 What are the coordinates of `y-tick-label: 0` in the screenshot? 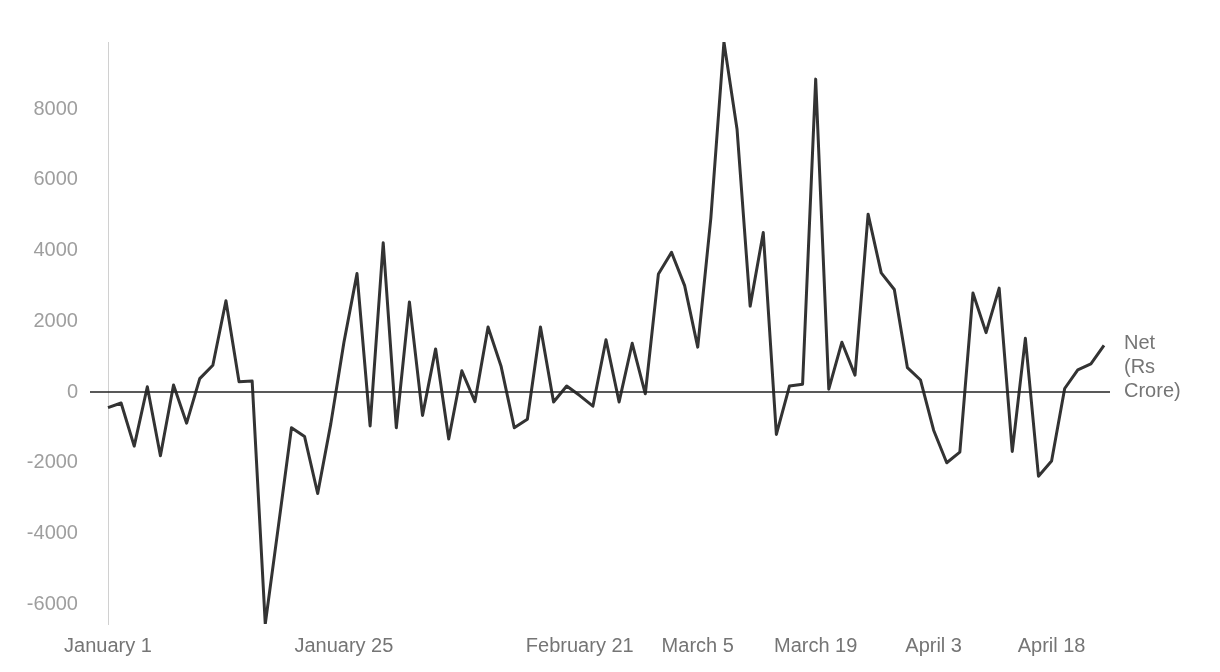 It's located at (72, 390).